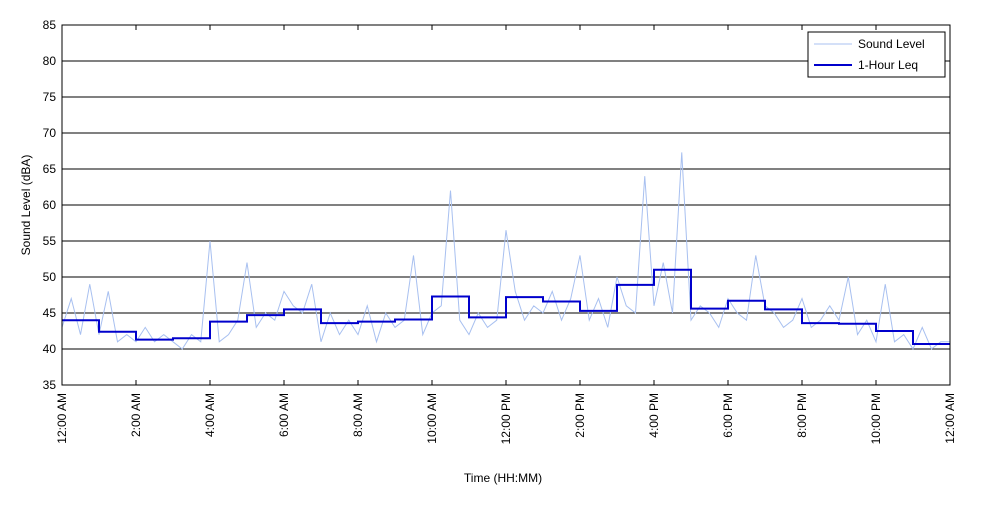 Image resolution: width=1000 pixels, height=505 pixels. I want to click on x-tick-label: 8:00 AM, so click(358, 415).